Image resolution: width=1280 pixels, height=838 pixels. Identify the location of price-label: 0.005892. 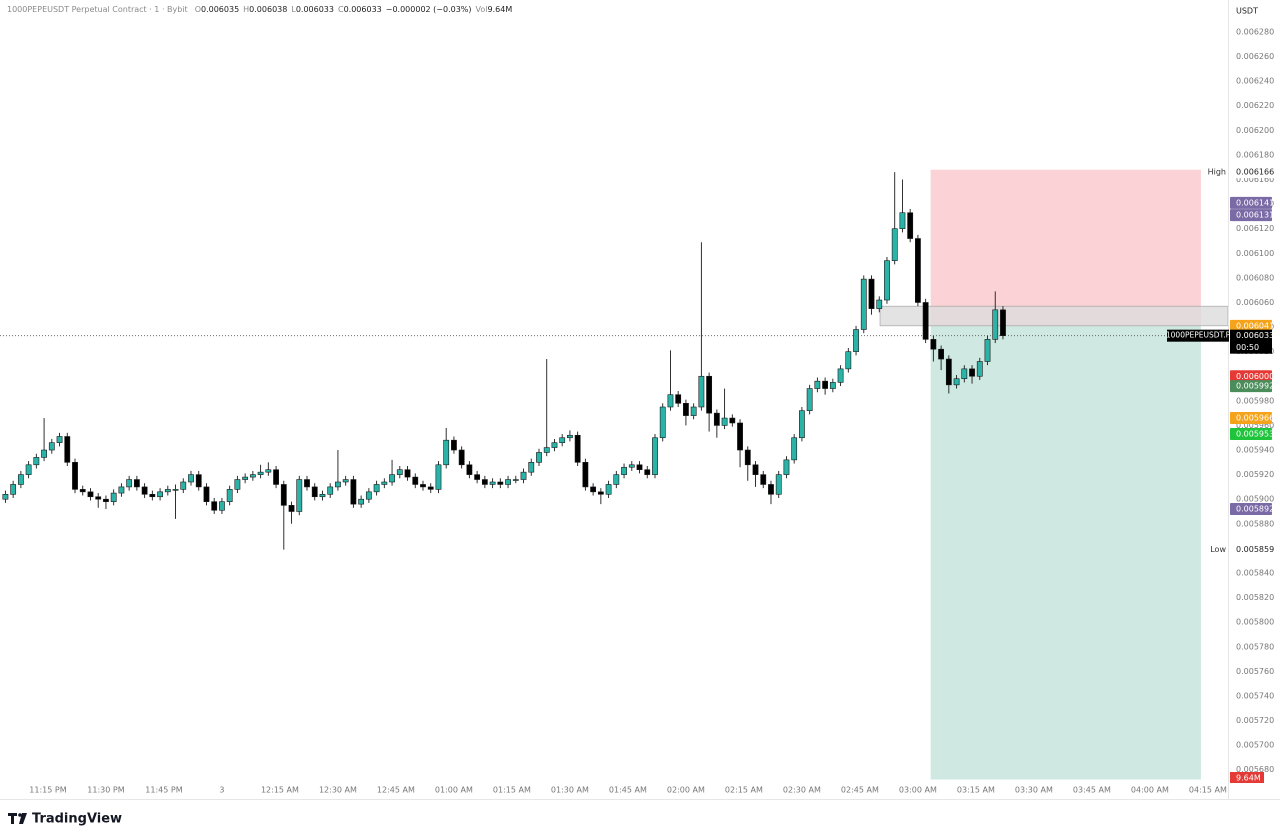
(1255, 509).